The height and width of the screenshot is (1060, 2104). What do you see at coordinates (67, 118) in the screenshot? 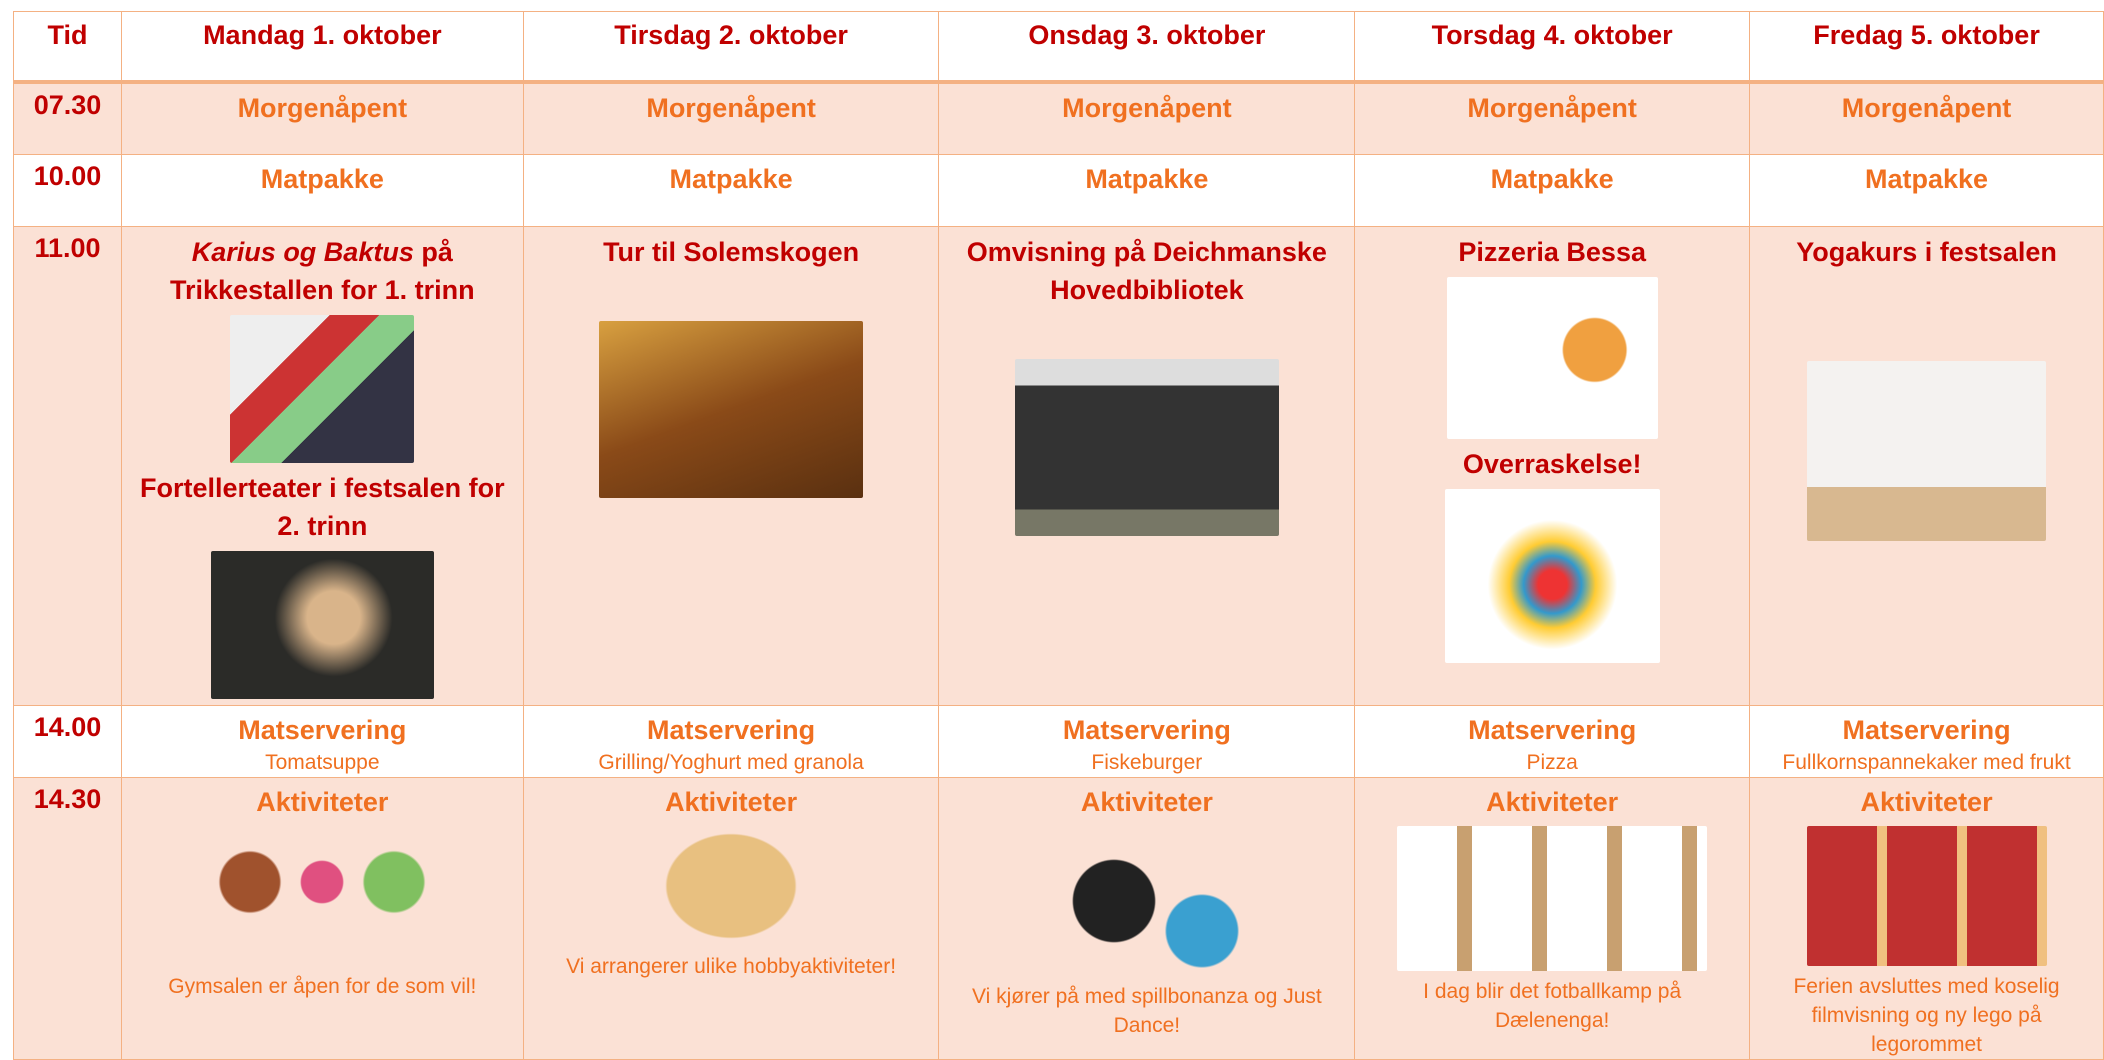
I see `time-cell: 07.30` at bounding box center [67, 118].